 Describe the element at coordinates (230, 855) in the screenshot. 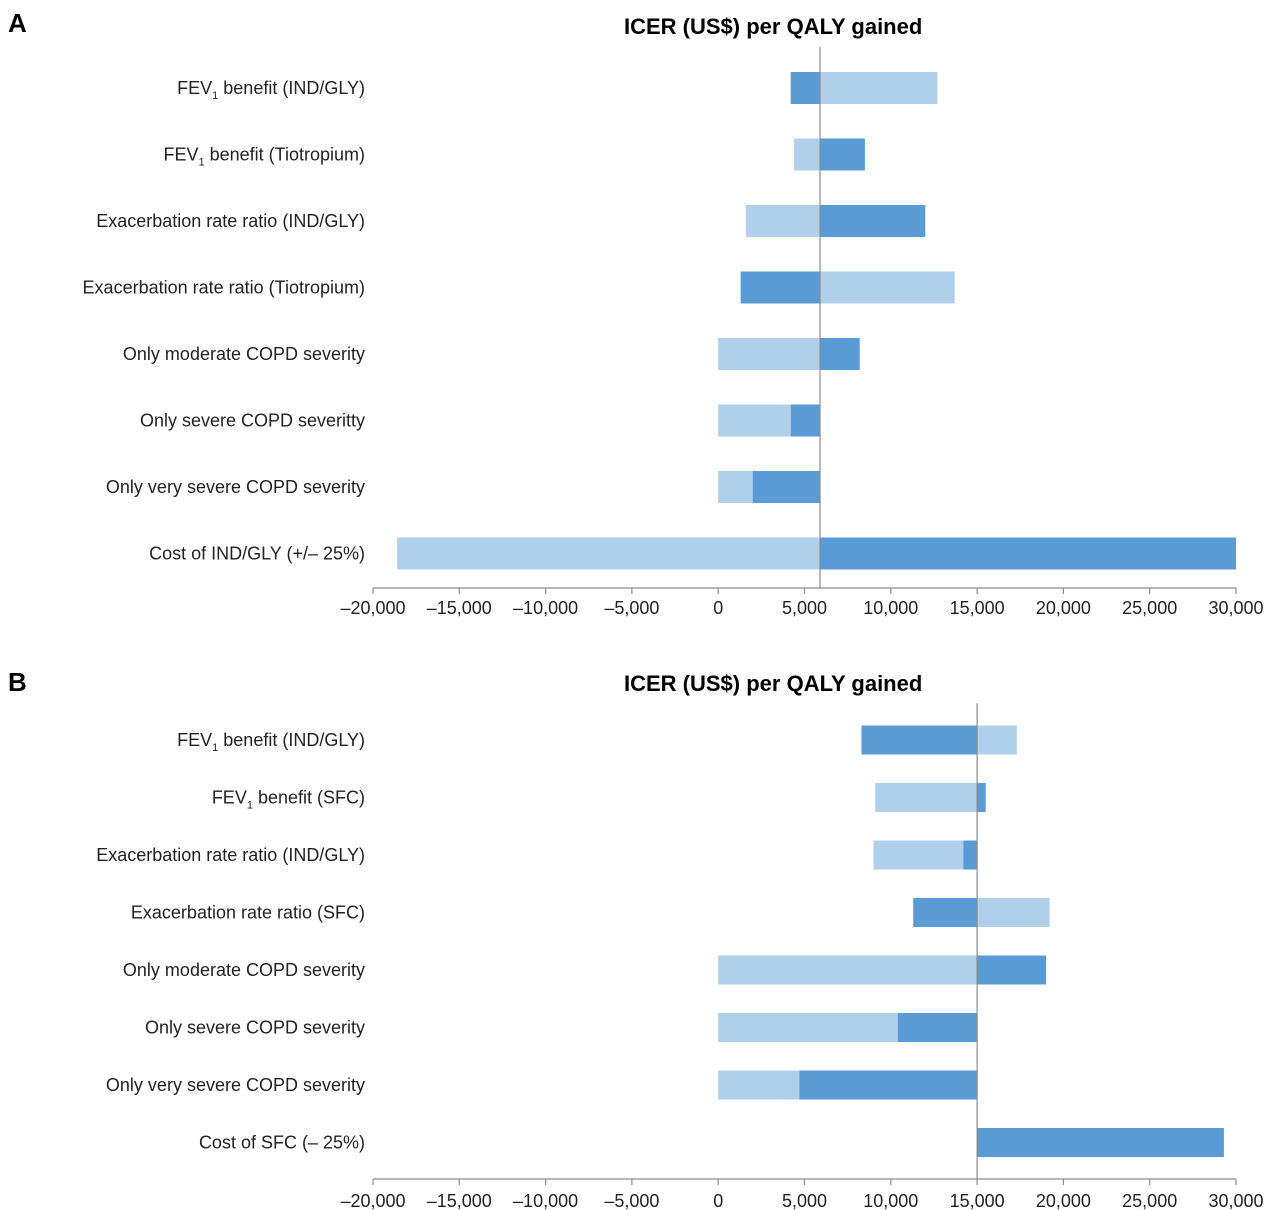

I see `chart-b-category-label-2: Exacerbation rate ratio (IND/GLY)` at that location.